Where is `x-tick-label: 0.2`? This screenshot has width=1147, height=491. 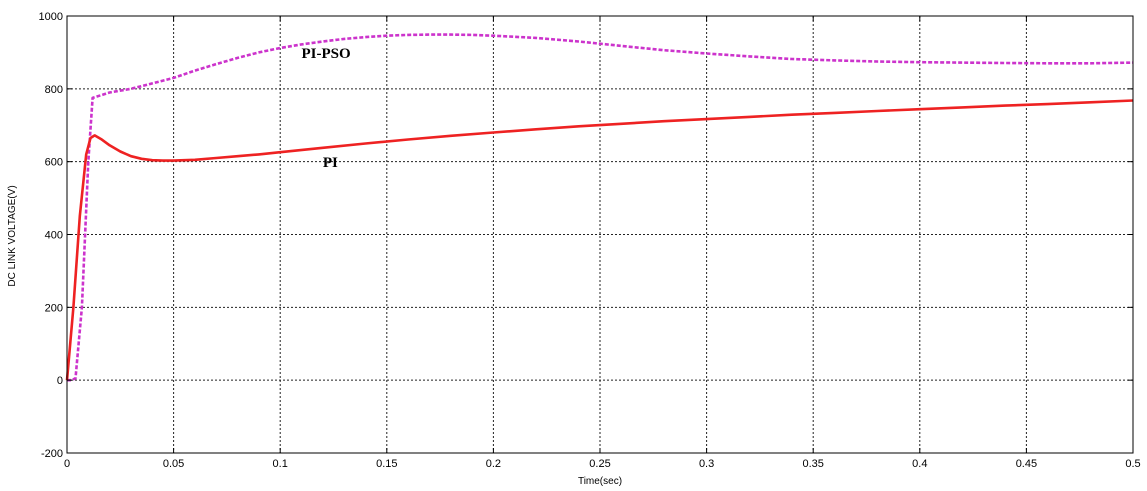 x-tick-label: 0.2 is located at coordinates (493, 464).